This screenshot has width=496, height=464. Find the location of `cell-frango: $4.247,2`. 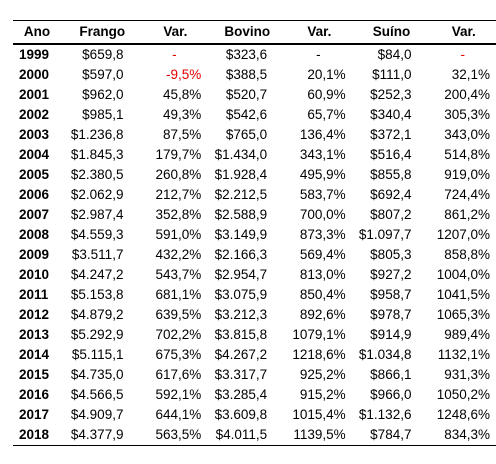

cell-frango: $4.247,2 is located at coordinates (97, 274).